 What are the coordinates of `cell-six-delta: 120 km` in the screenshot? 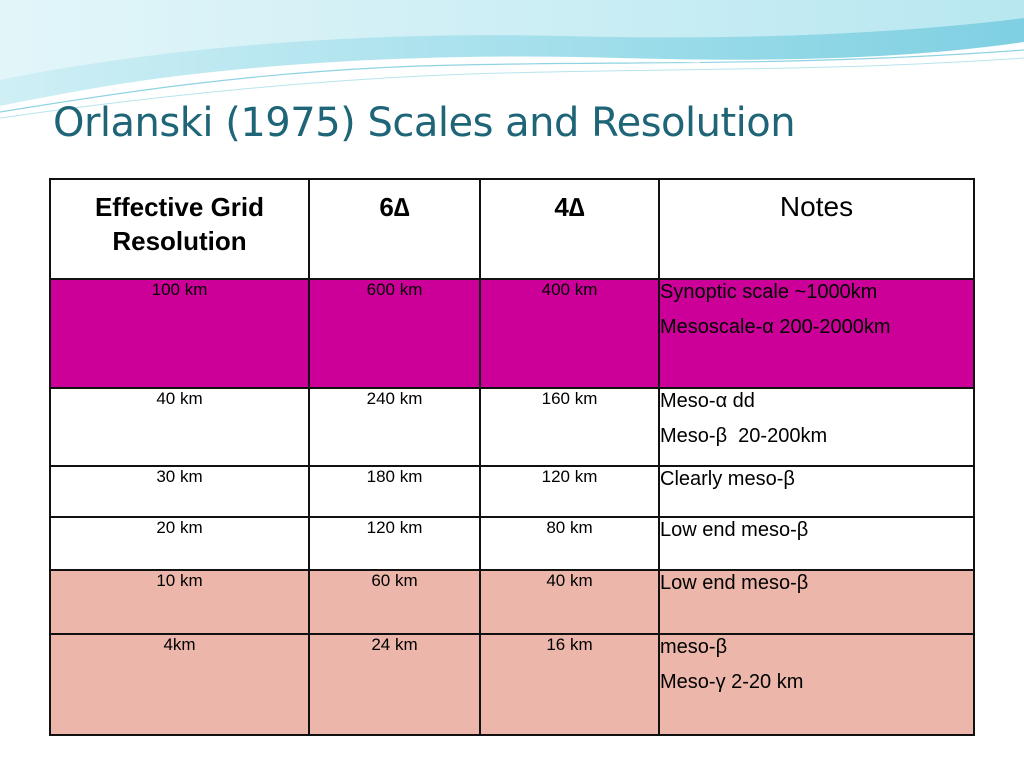 It's located at (394, 543).